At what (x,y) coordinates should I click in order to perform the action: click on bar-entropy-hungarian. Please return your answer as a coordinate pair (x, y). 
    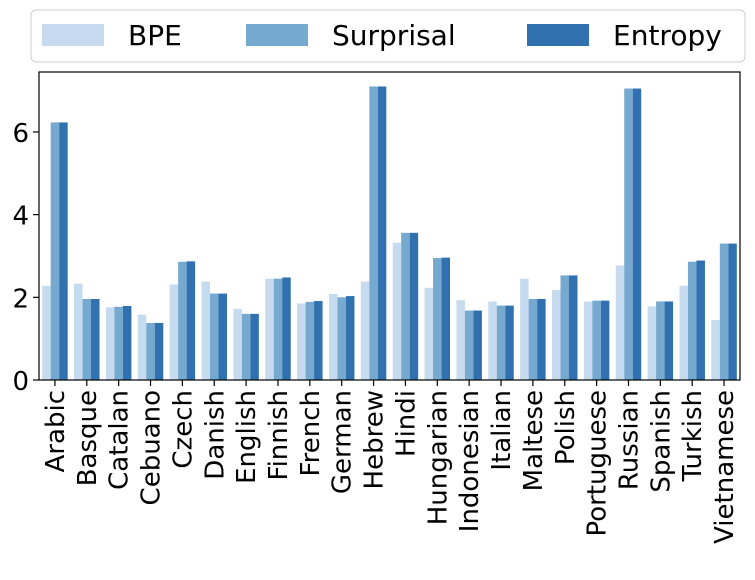
    Looking at the image, I should click on (446, 318).